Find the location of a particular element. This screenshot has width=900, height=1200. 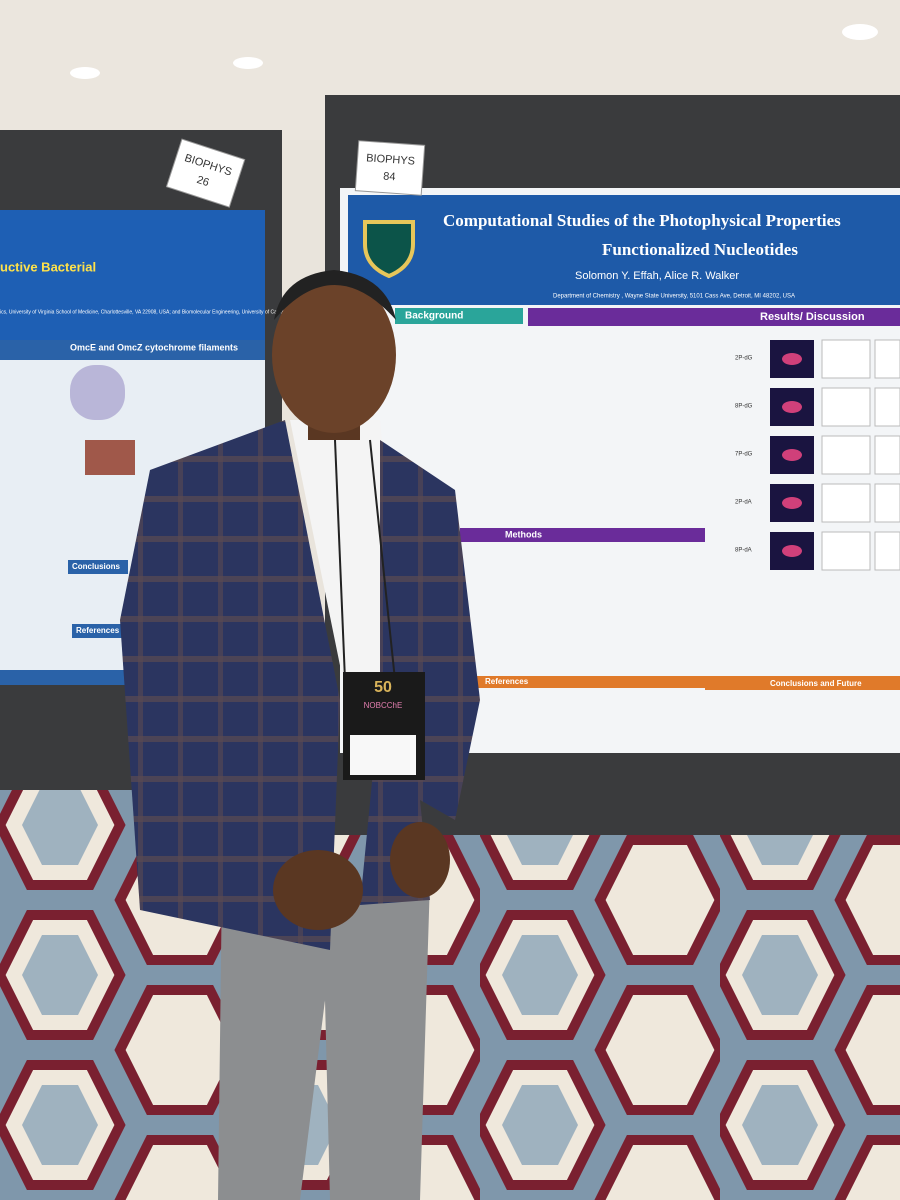

row-label: 8P-dG is located at coordinates (744, 407).